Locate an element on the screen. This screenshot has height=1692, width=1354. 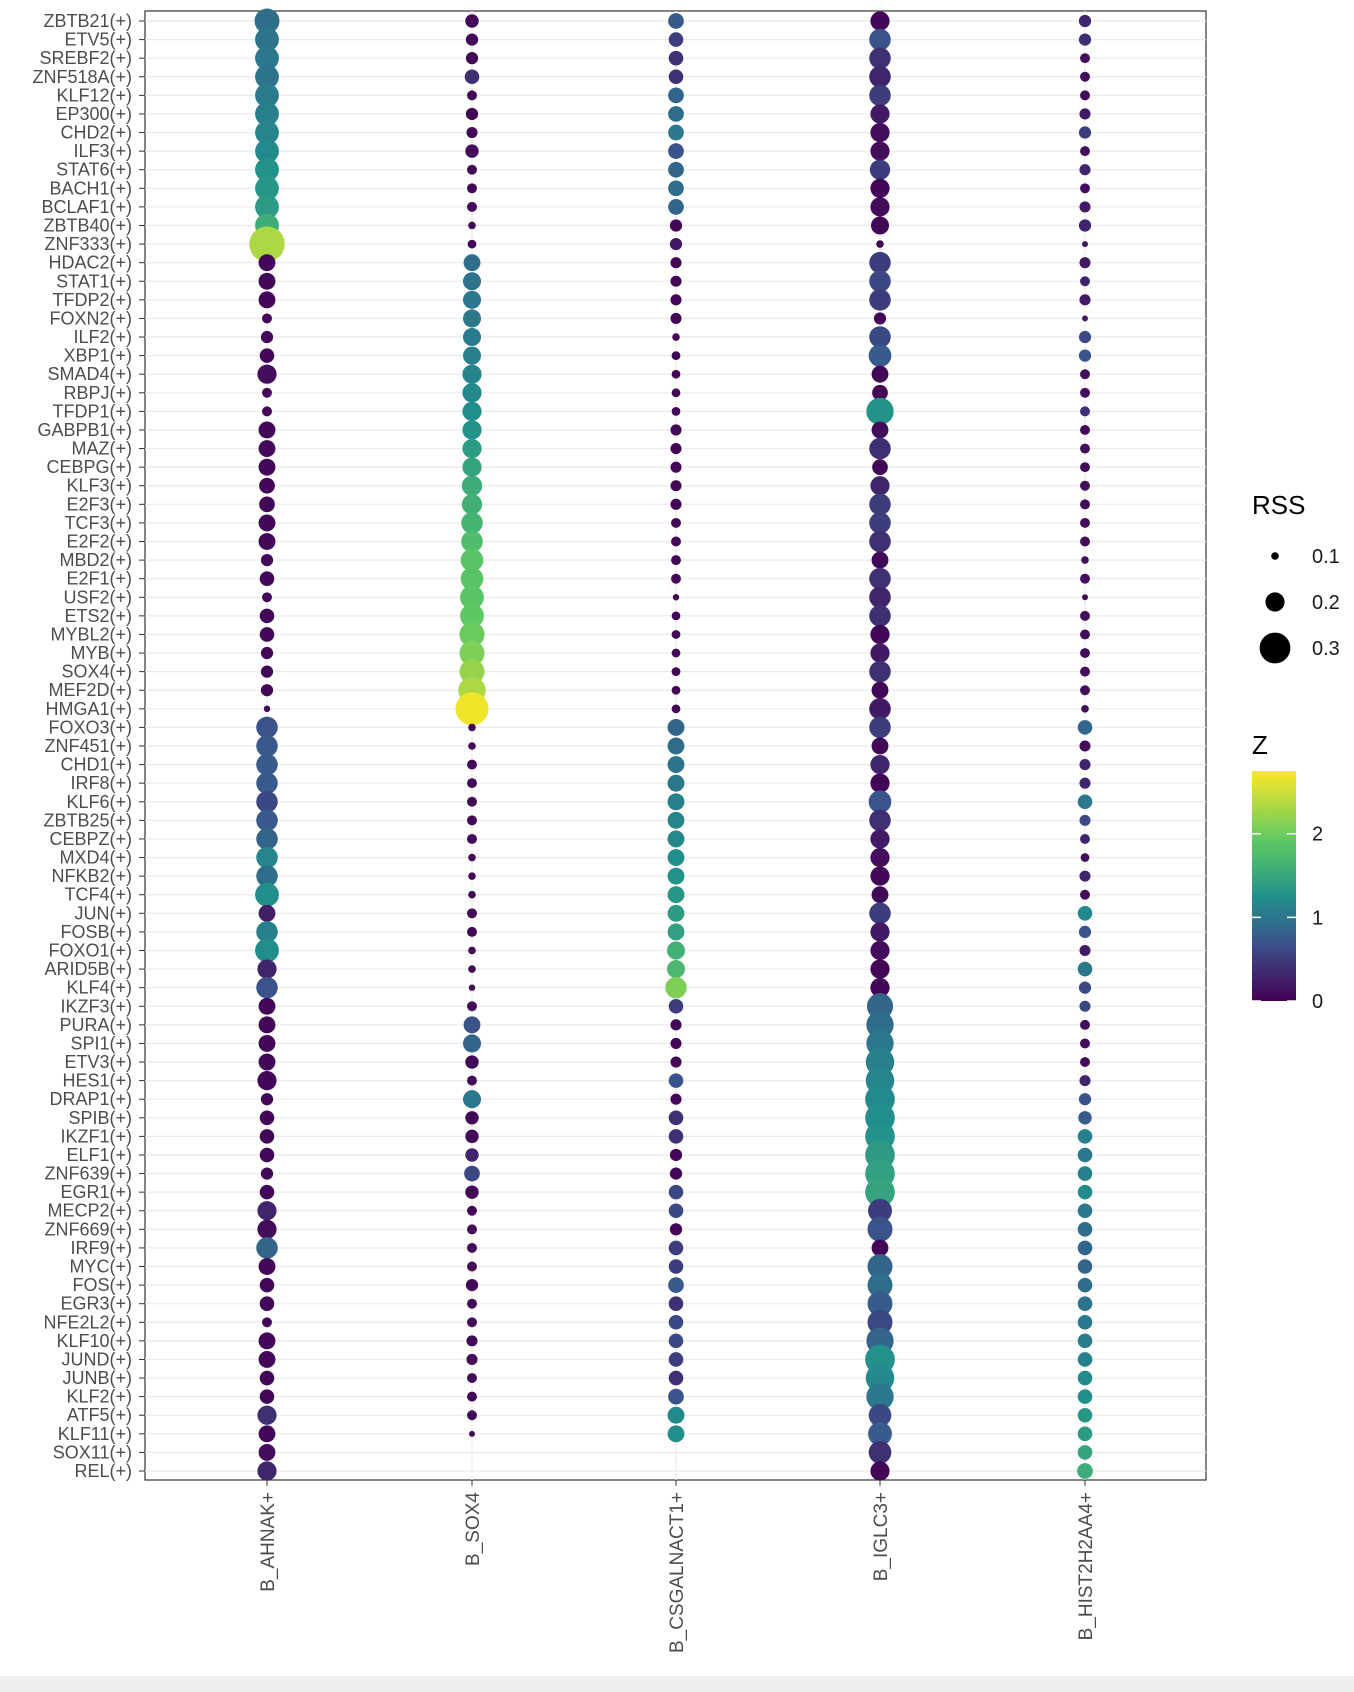
y-tick-label: NFKB2(+) is located at coordinates (91, 876).